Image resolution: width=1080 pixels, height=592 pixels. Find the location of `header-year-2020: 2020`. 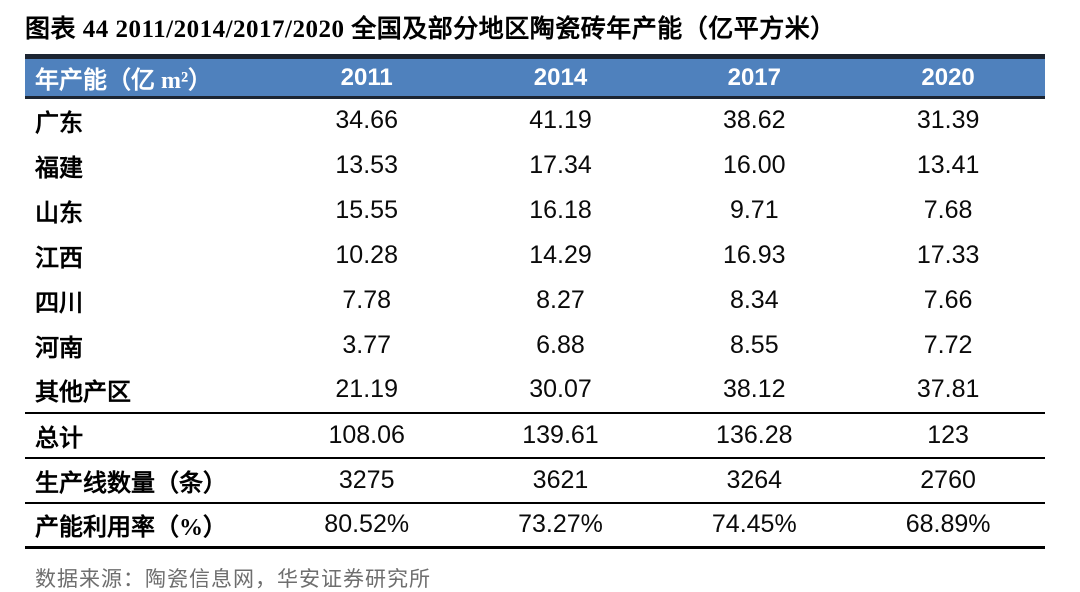

header-year-2020: 2020 is located at coordinates (948, 76).